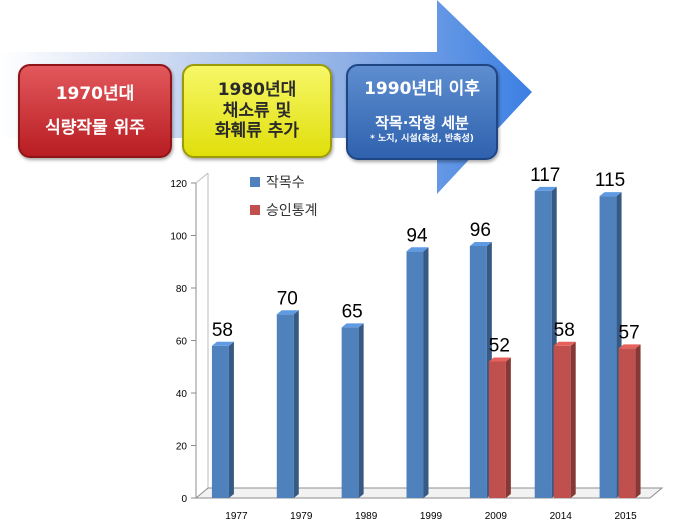 Image resolution: width=680 pixels, height=528 pixels. I want to click on data-label: 94, so click(417, 235).